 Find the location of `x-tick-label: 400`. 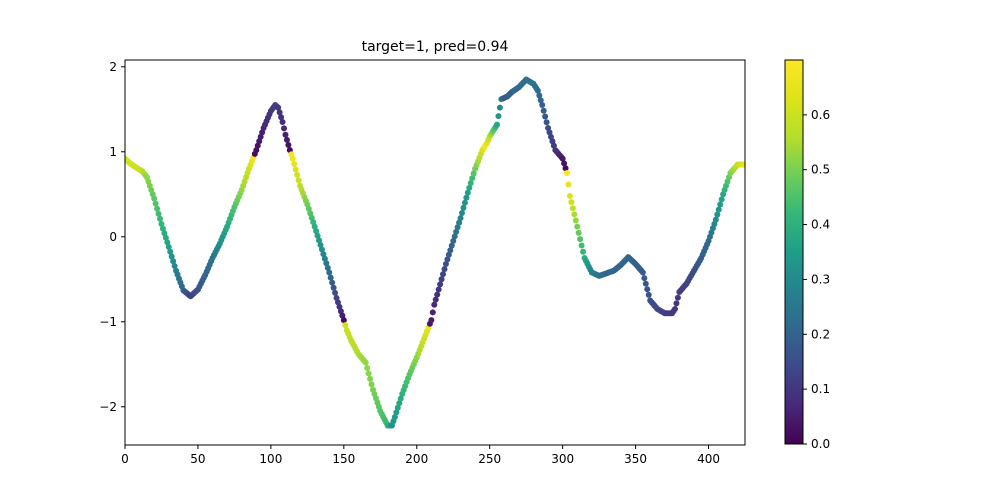

x-tick-label: 400 is located at coordinates (708, 459).